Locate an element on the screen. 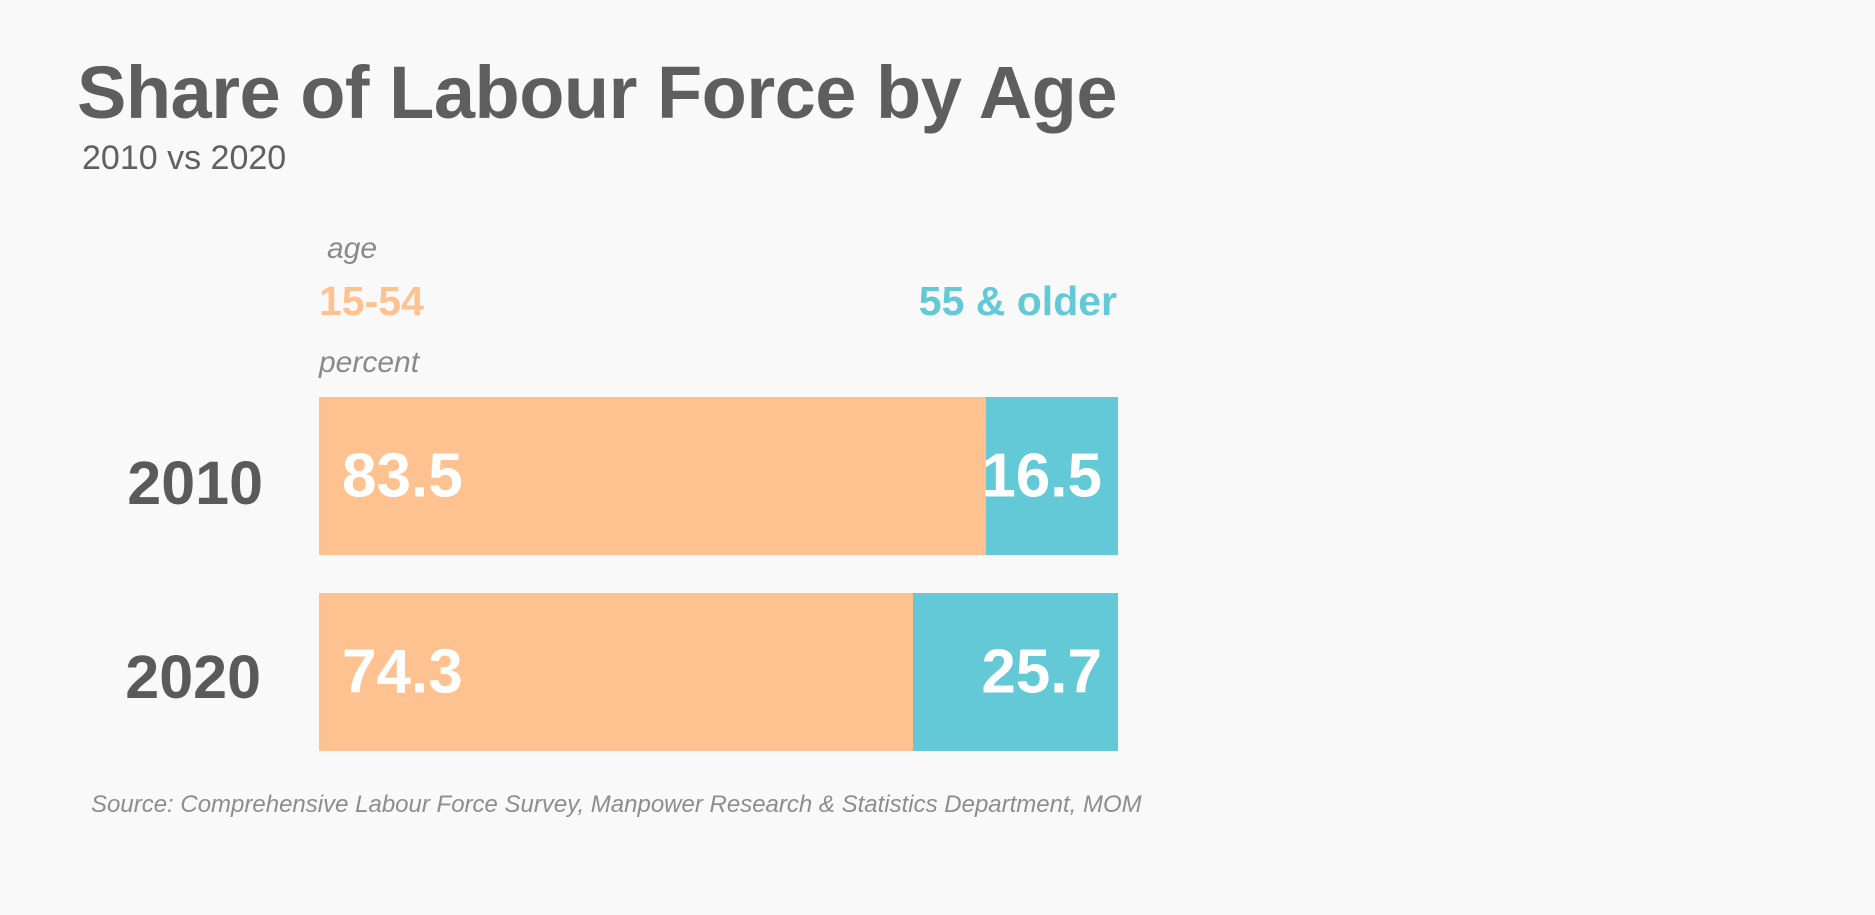 This screenshot has height=915, width=1875. chart-title: Share of Labour Force by Age is located at coordinates (597, 92).